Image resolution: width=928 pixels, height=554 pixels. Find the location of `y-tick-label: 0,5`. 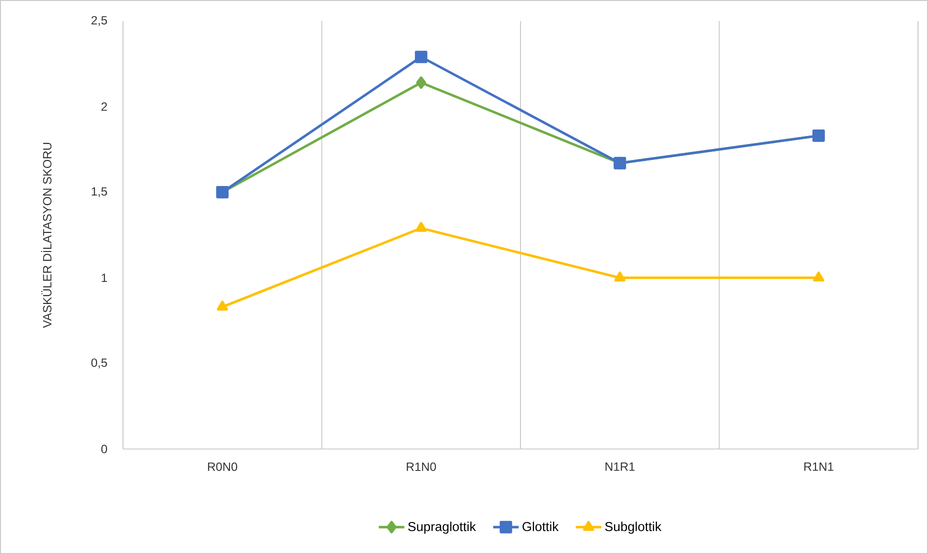

y-tick-label: 0,5 is located at coordinates (99, 363).